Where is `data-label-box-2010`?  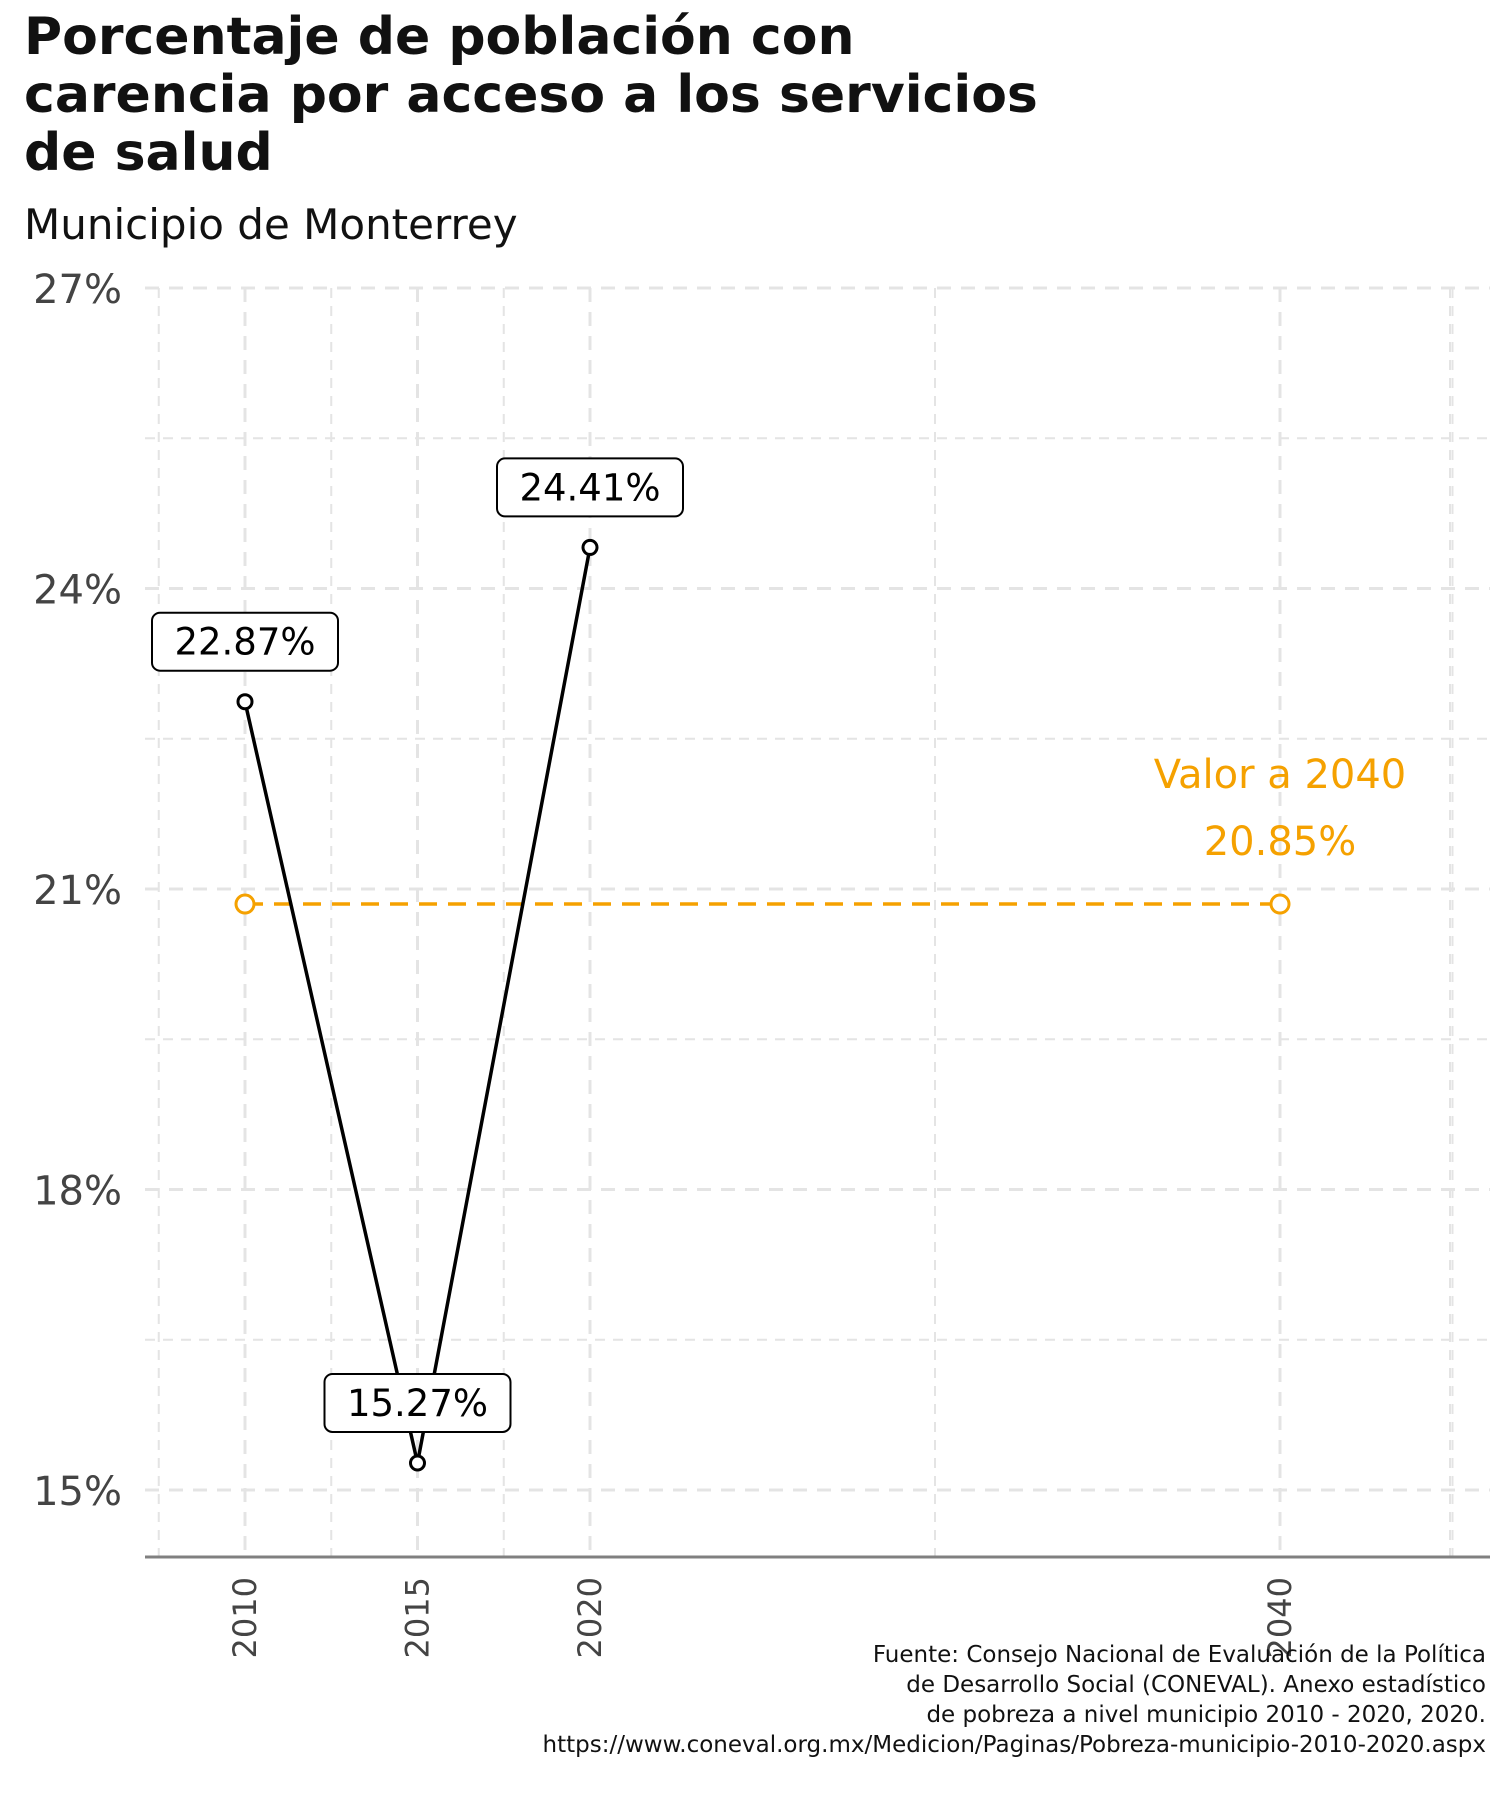
data-label-box-2010 is located at coordinates (245, 641).